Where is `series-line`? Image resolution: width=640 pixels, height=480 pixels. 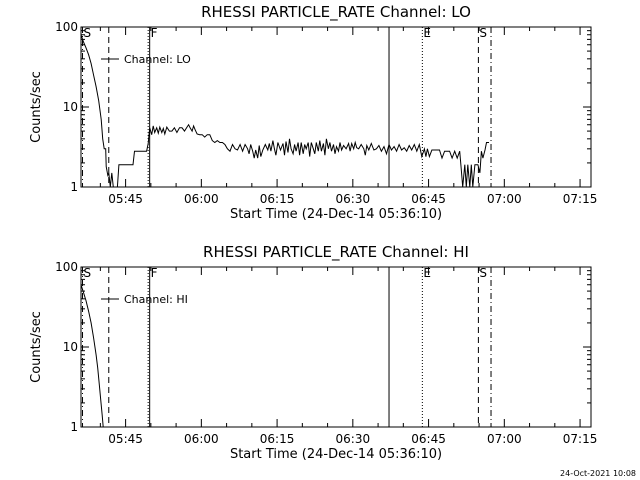 series-line is located at coordinates (92, 356).